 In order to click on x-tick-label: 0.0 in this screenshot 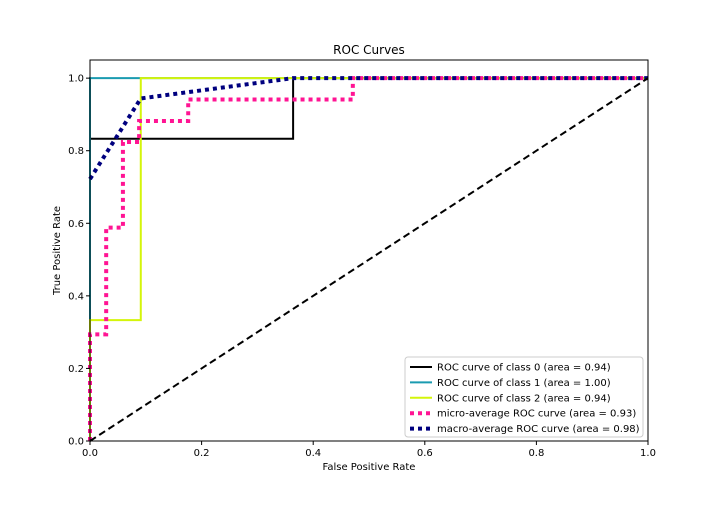, I will do `click(90, 453)`.